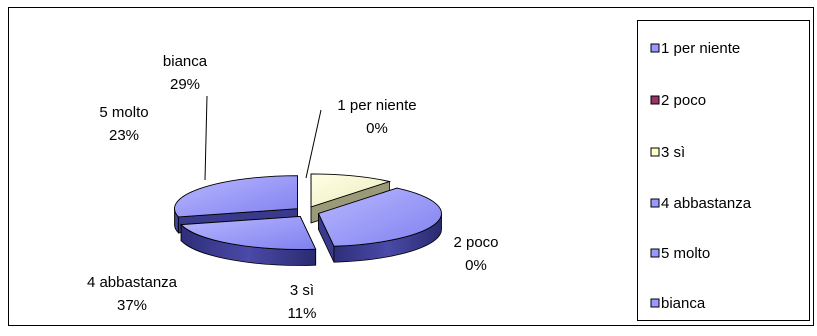  I want to click on data-label-2-poco-name: 2 poco, so click(475, 242).